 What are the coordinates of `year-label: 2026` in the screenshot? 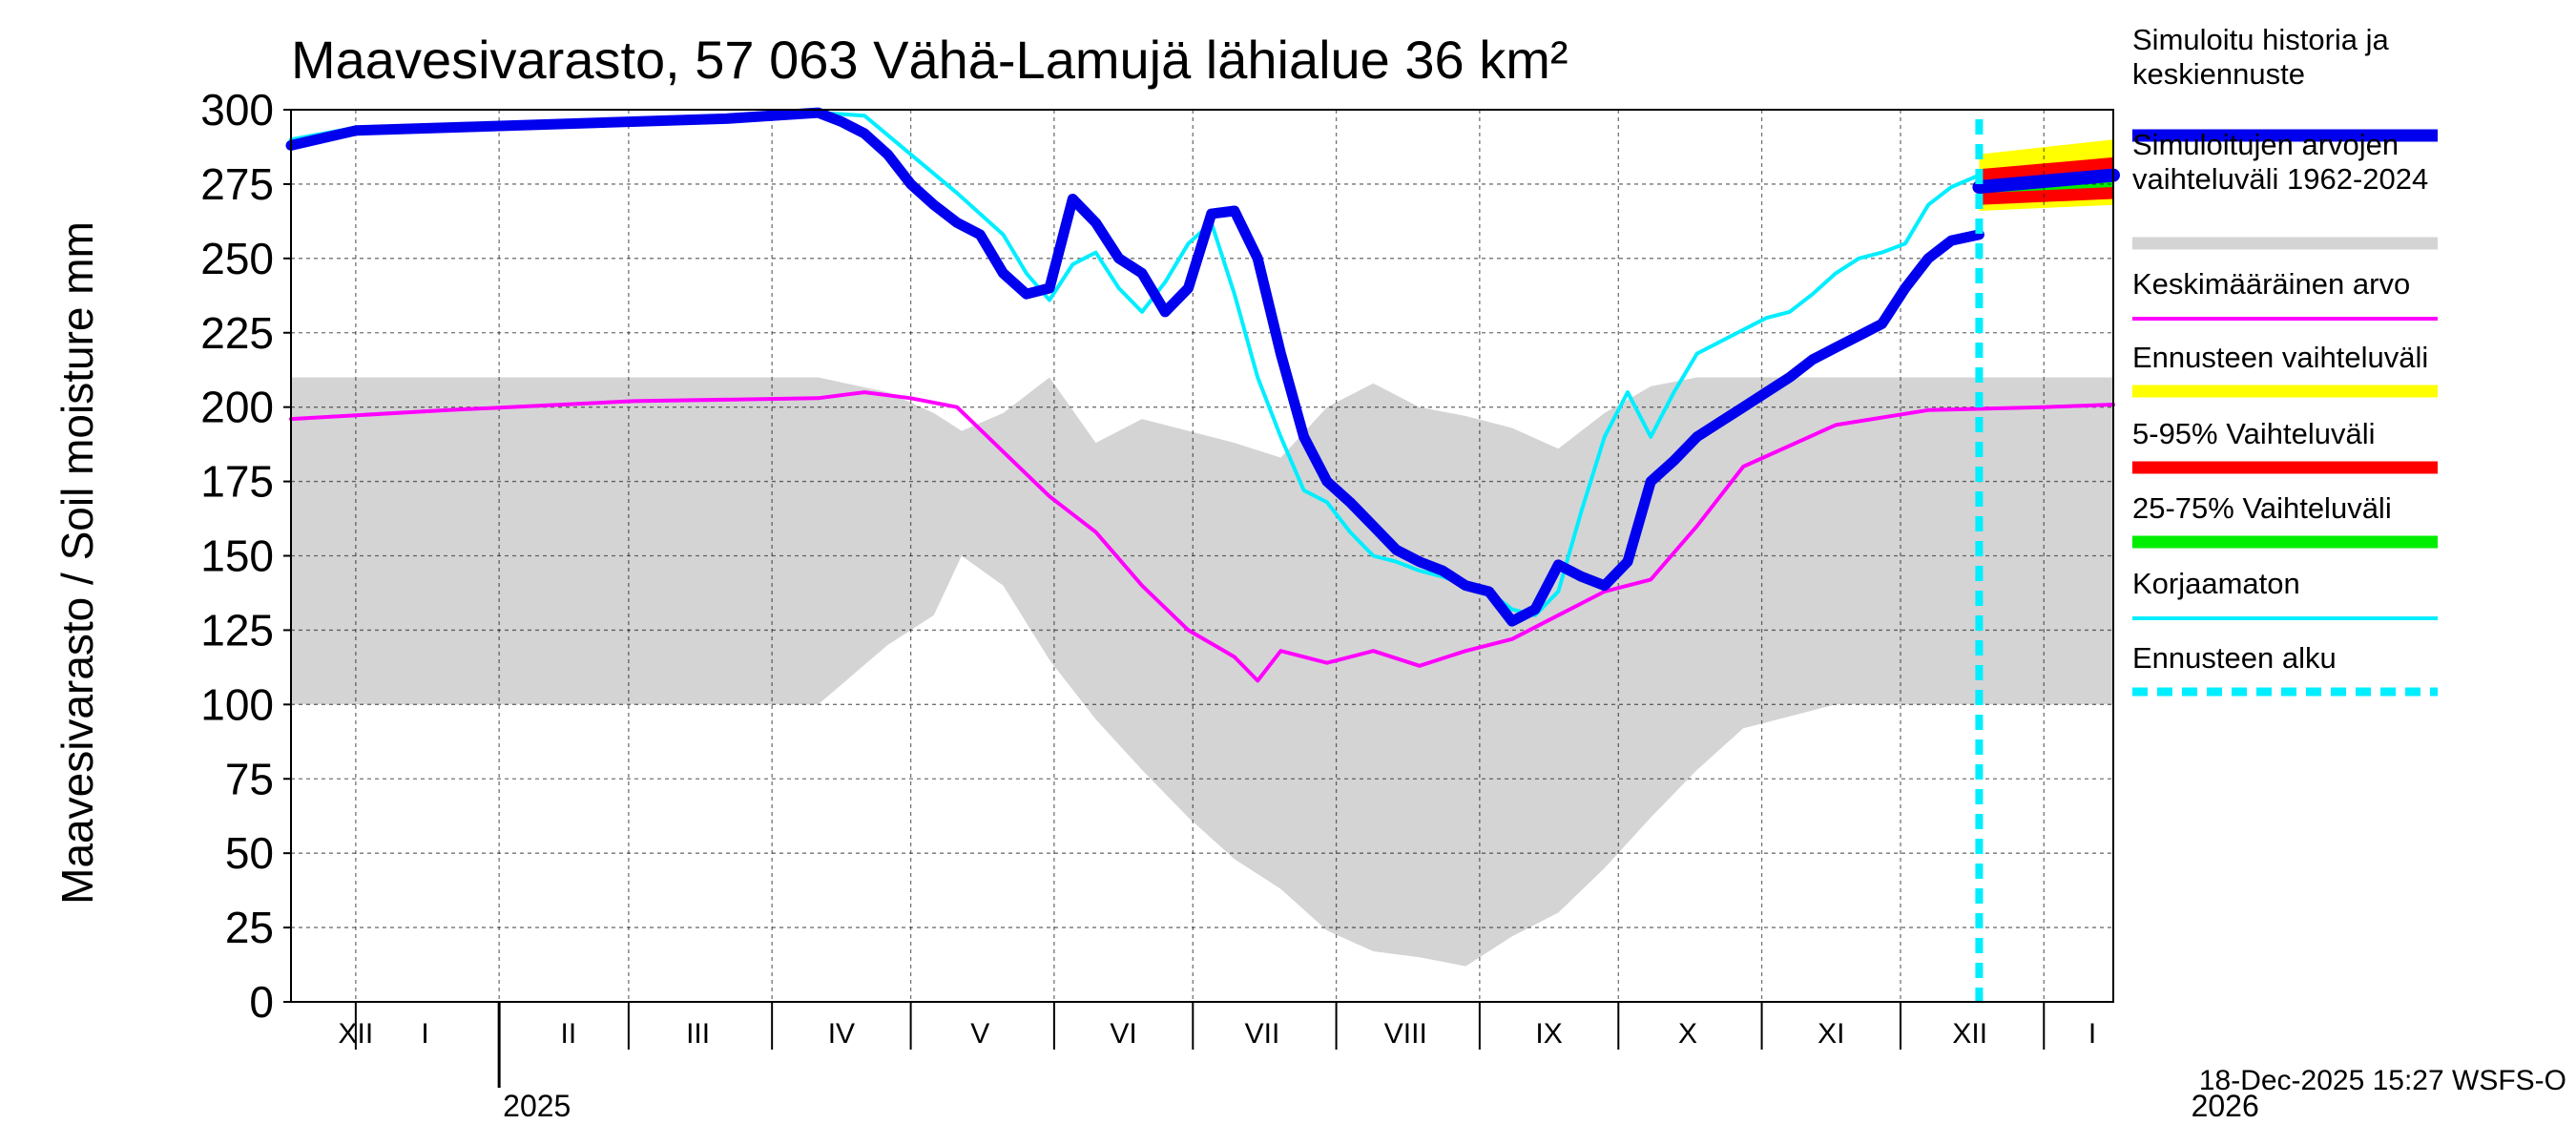 It's located at (2225, 1106).